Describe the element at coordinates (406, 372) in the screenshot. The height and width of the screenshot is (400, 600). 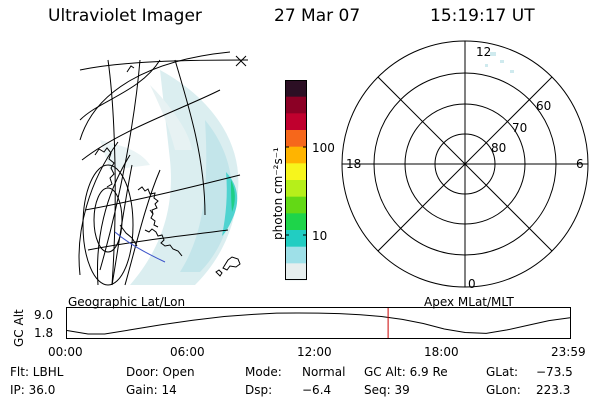
I see `gc-alt-info: GC Alt: 6.9 Re` at that location.